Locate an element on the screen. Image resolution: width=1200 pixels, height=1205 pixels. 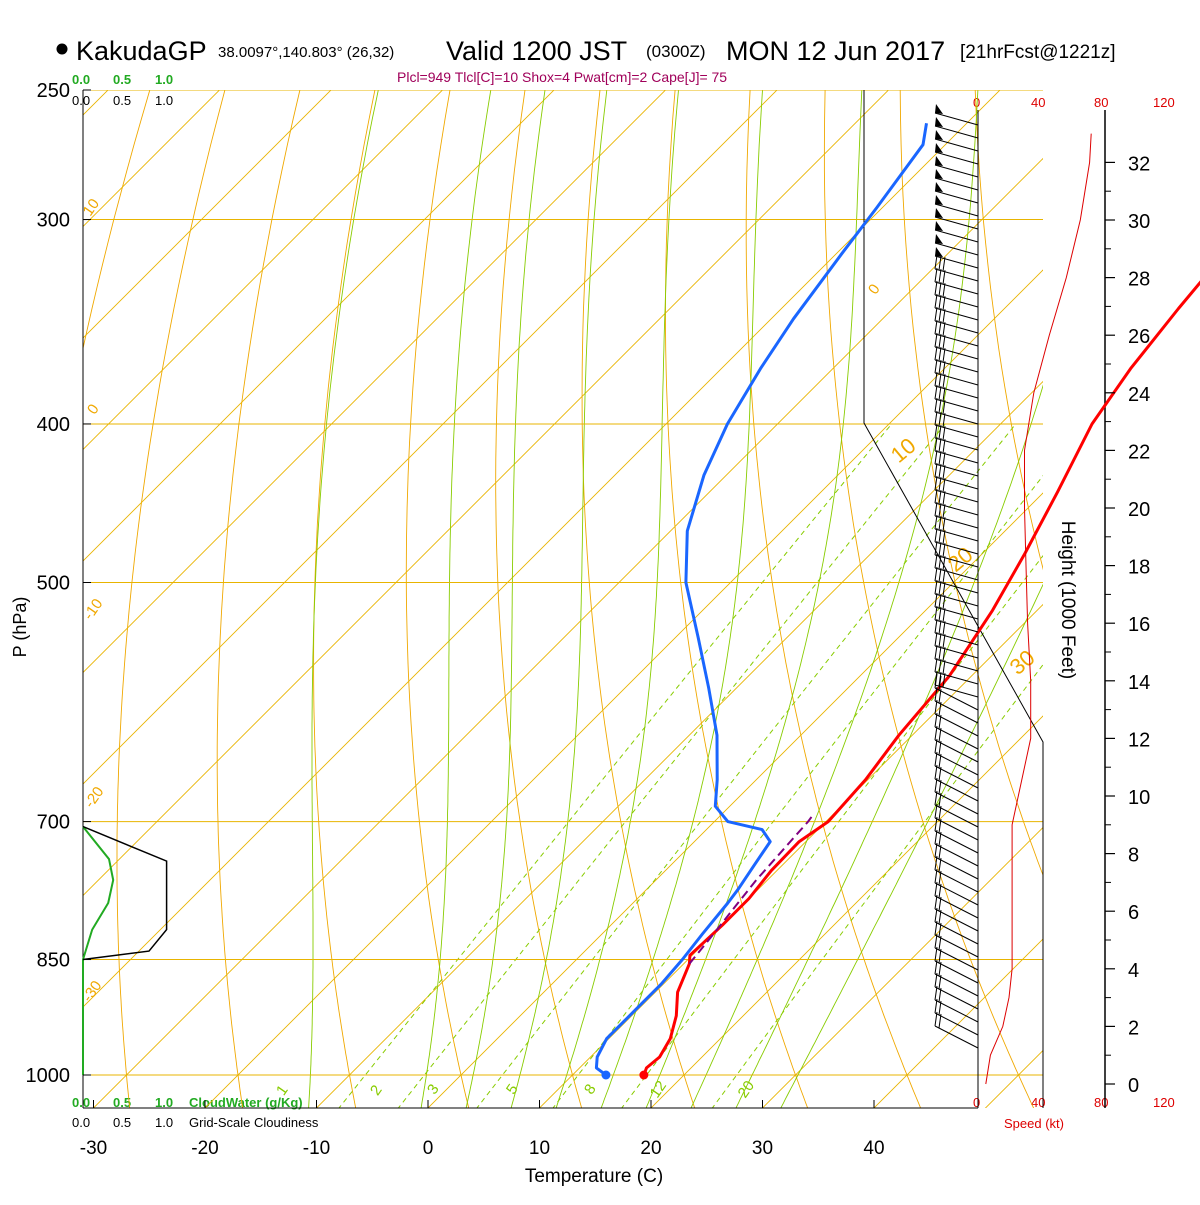
y-tick-label: 300 is located at coordinates (53, 221).